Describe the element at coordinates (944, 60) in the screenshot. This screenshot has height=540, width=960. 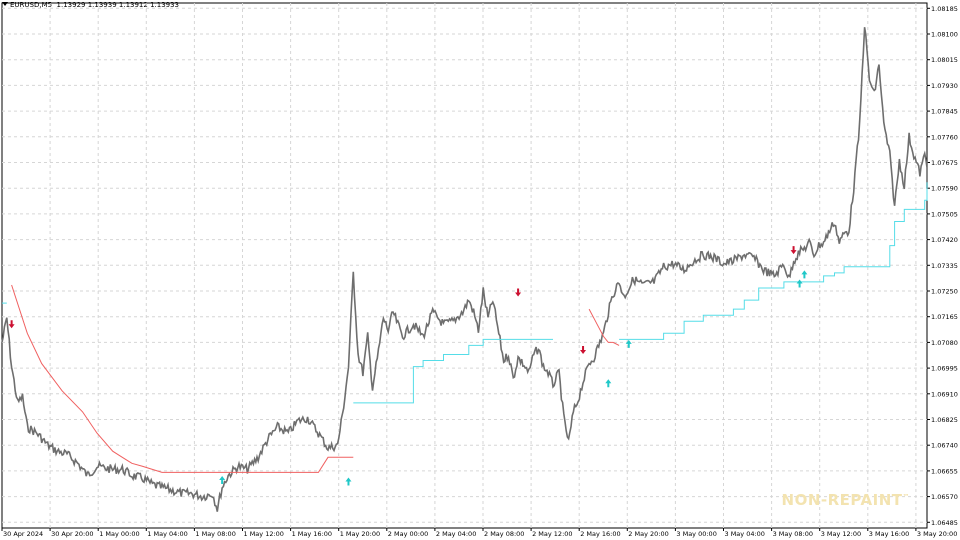
I see `y-tick-label: 1.08015` at that location.